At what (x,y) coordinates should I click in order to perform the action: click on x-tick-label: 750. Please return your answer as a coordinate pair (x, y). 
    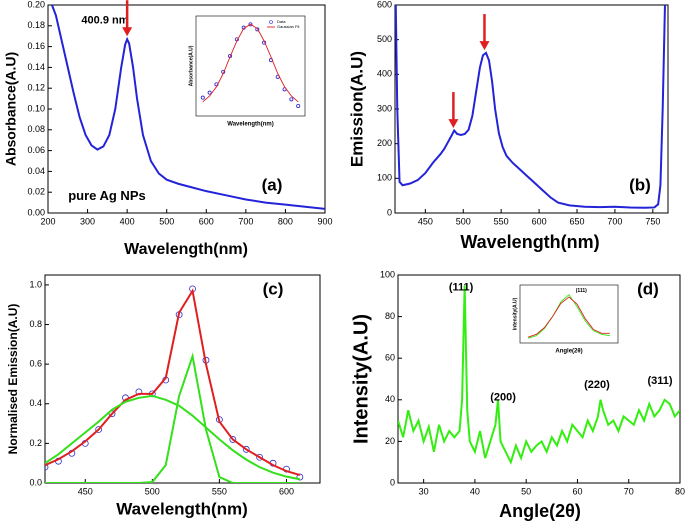
    Looking at the image, I should click on (652, 221).